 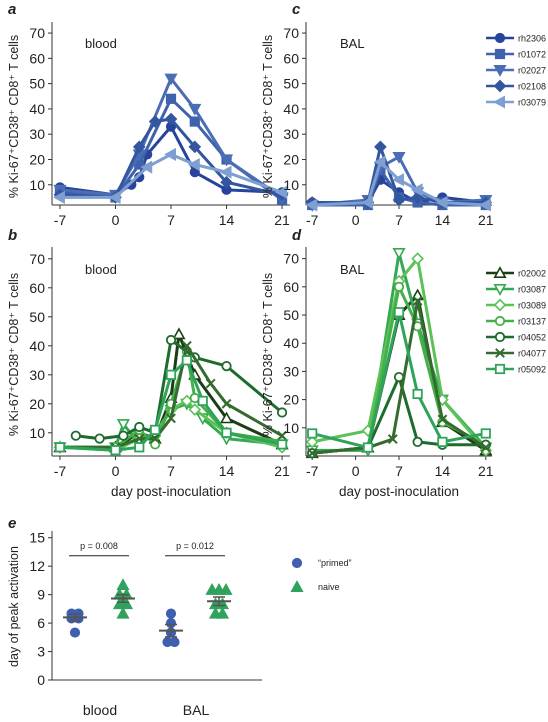 What do you see at coordinates (196, 710) in the screenshot?
I see `category-label: BAL` at bounding box center [196, 710].